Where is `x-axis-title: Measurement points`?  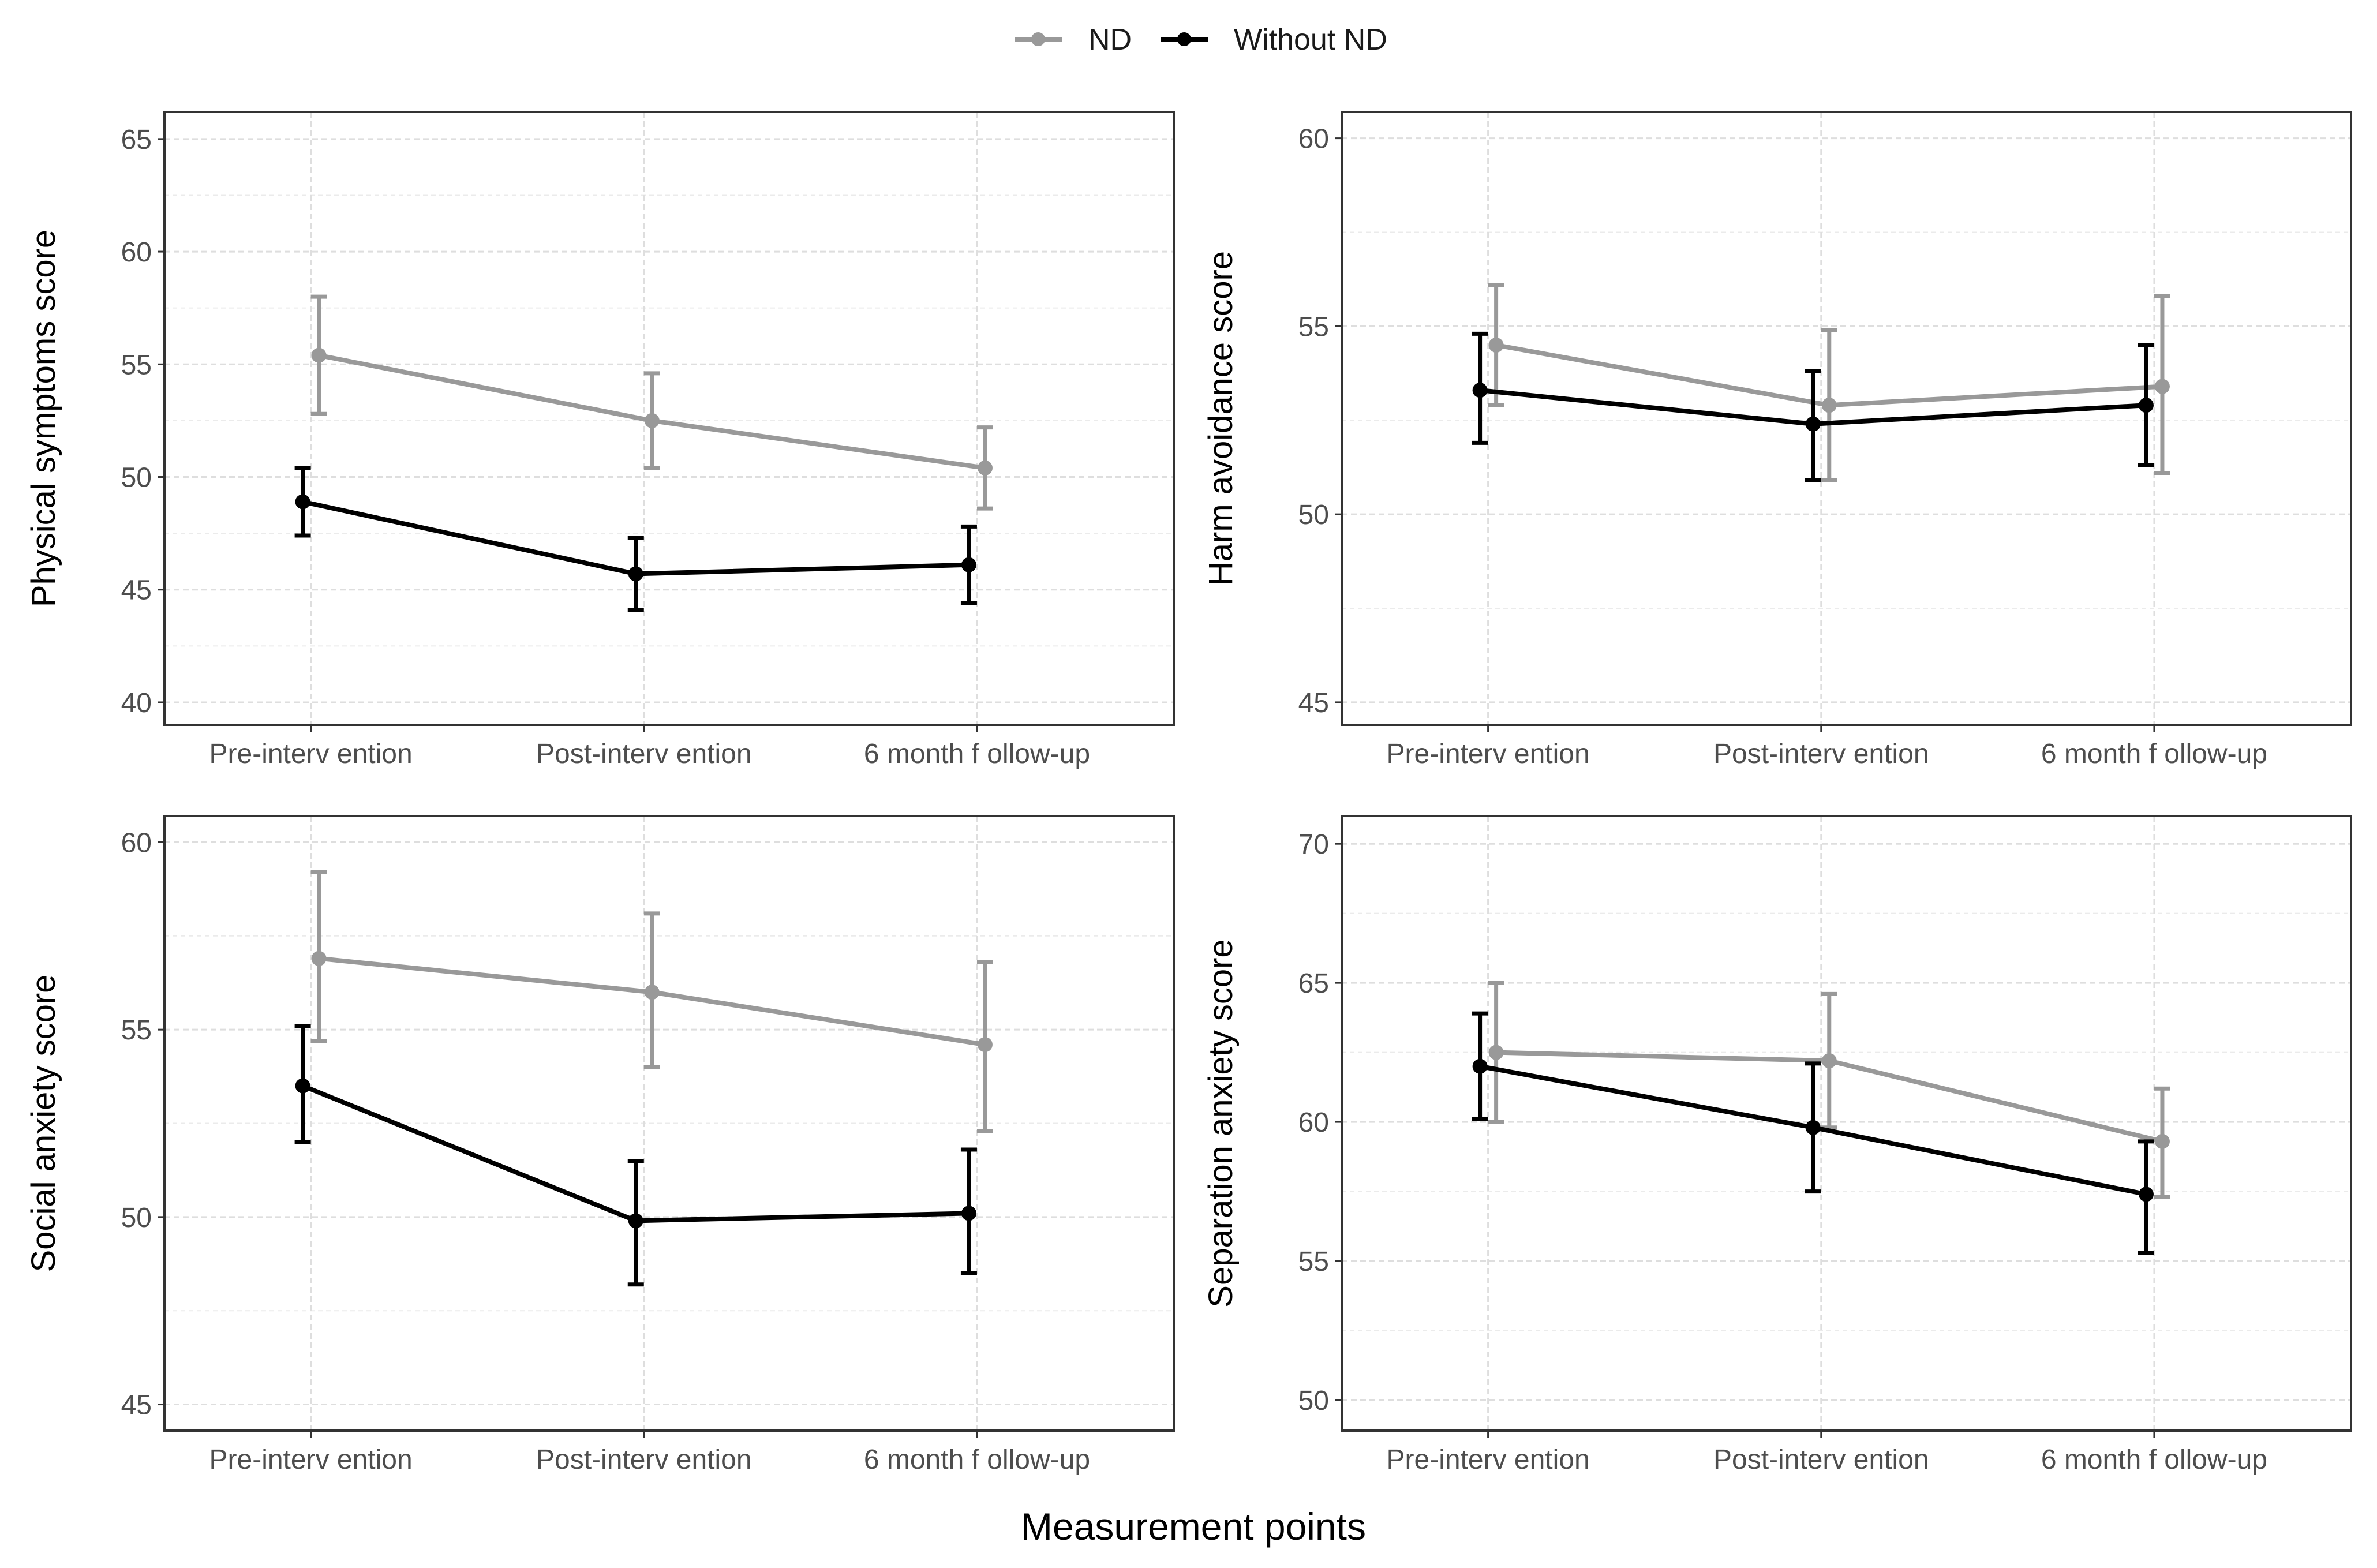 x-axis-title: Measurement points is located at coordinates (1193, 1526).